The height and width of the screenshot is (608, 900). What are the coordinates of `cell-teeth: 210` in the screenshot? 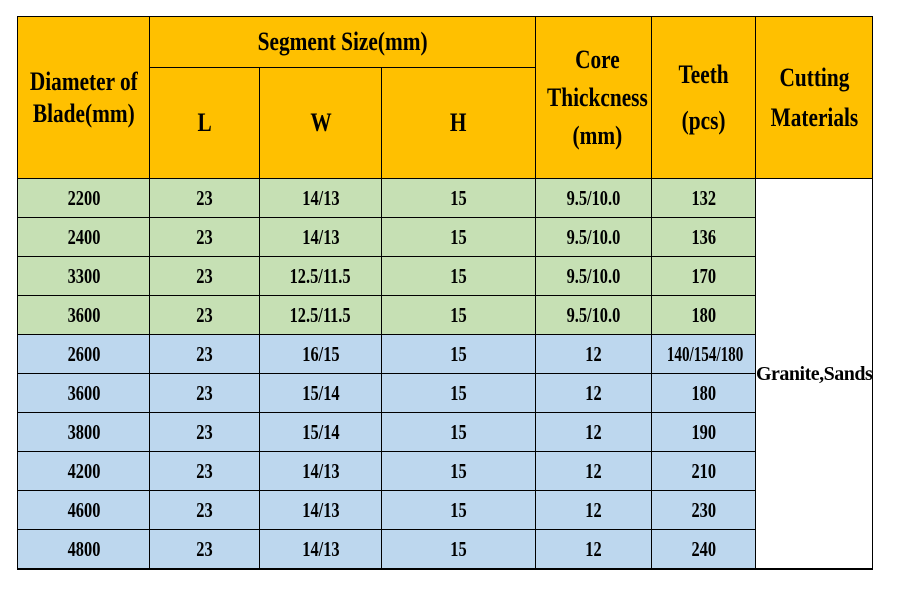 It's located at (703, 471).